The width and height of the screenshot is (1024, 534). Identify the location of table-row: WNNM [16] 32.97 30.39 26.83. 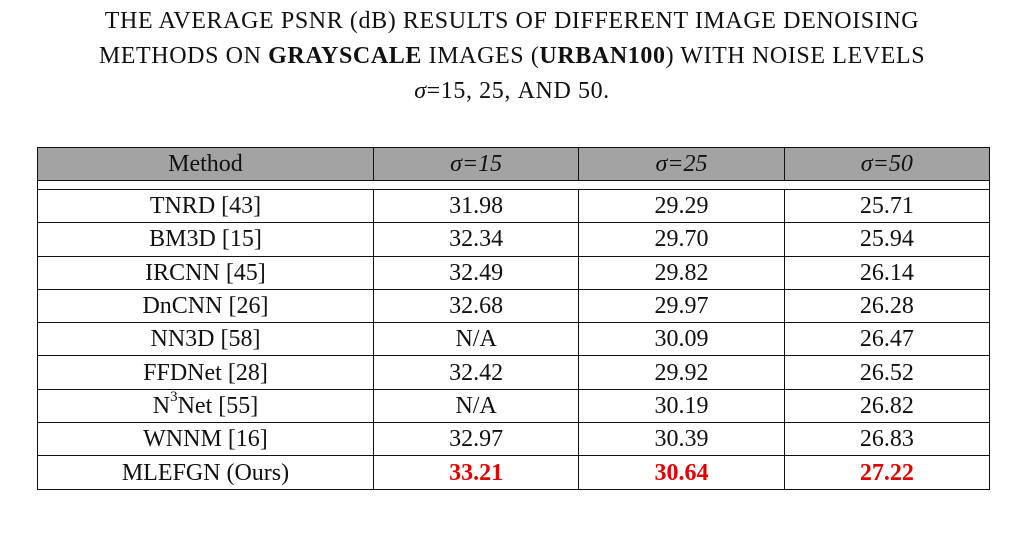
(514, 439).